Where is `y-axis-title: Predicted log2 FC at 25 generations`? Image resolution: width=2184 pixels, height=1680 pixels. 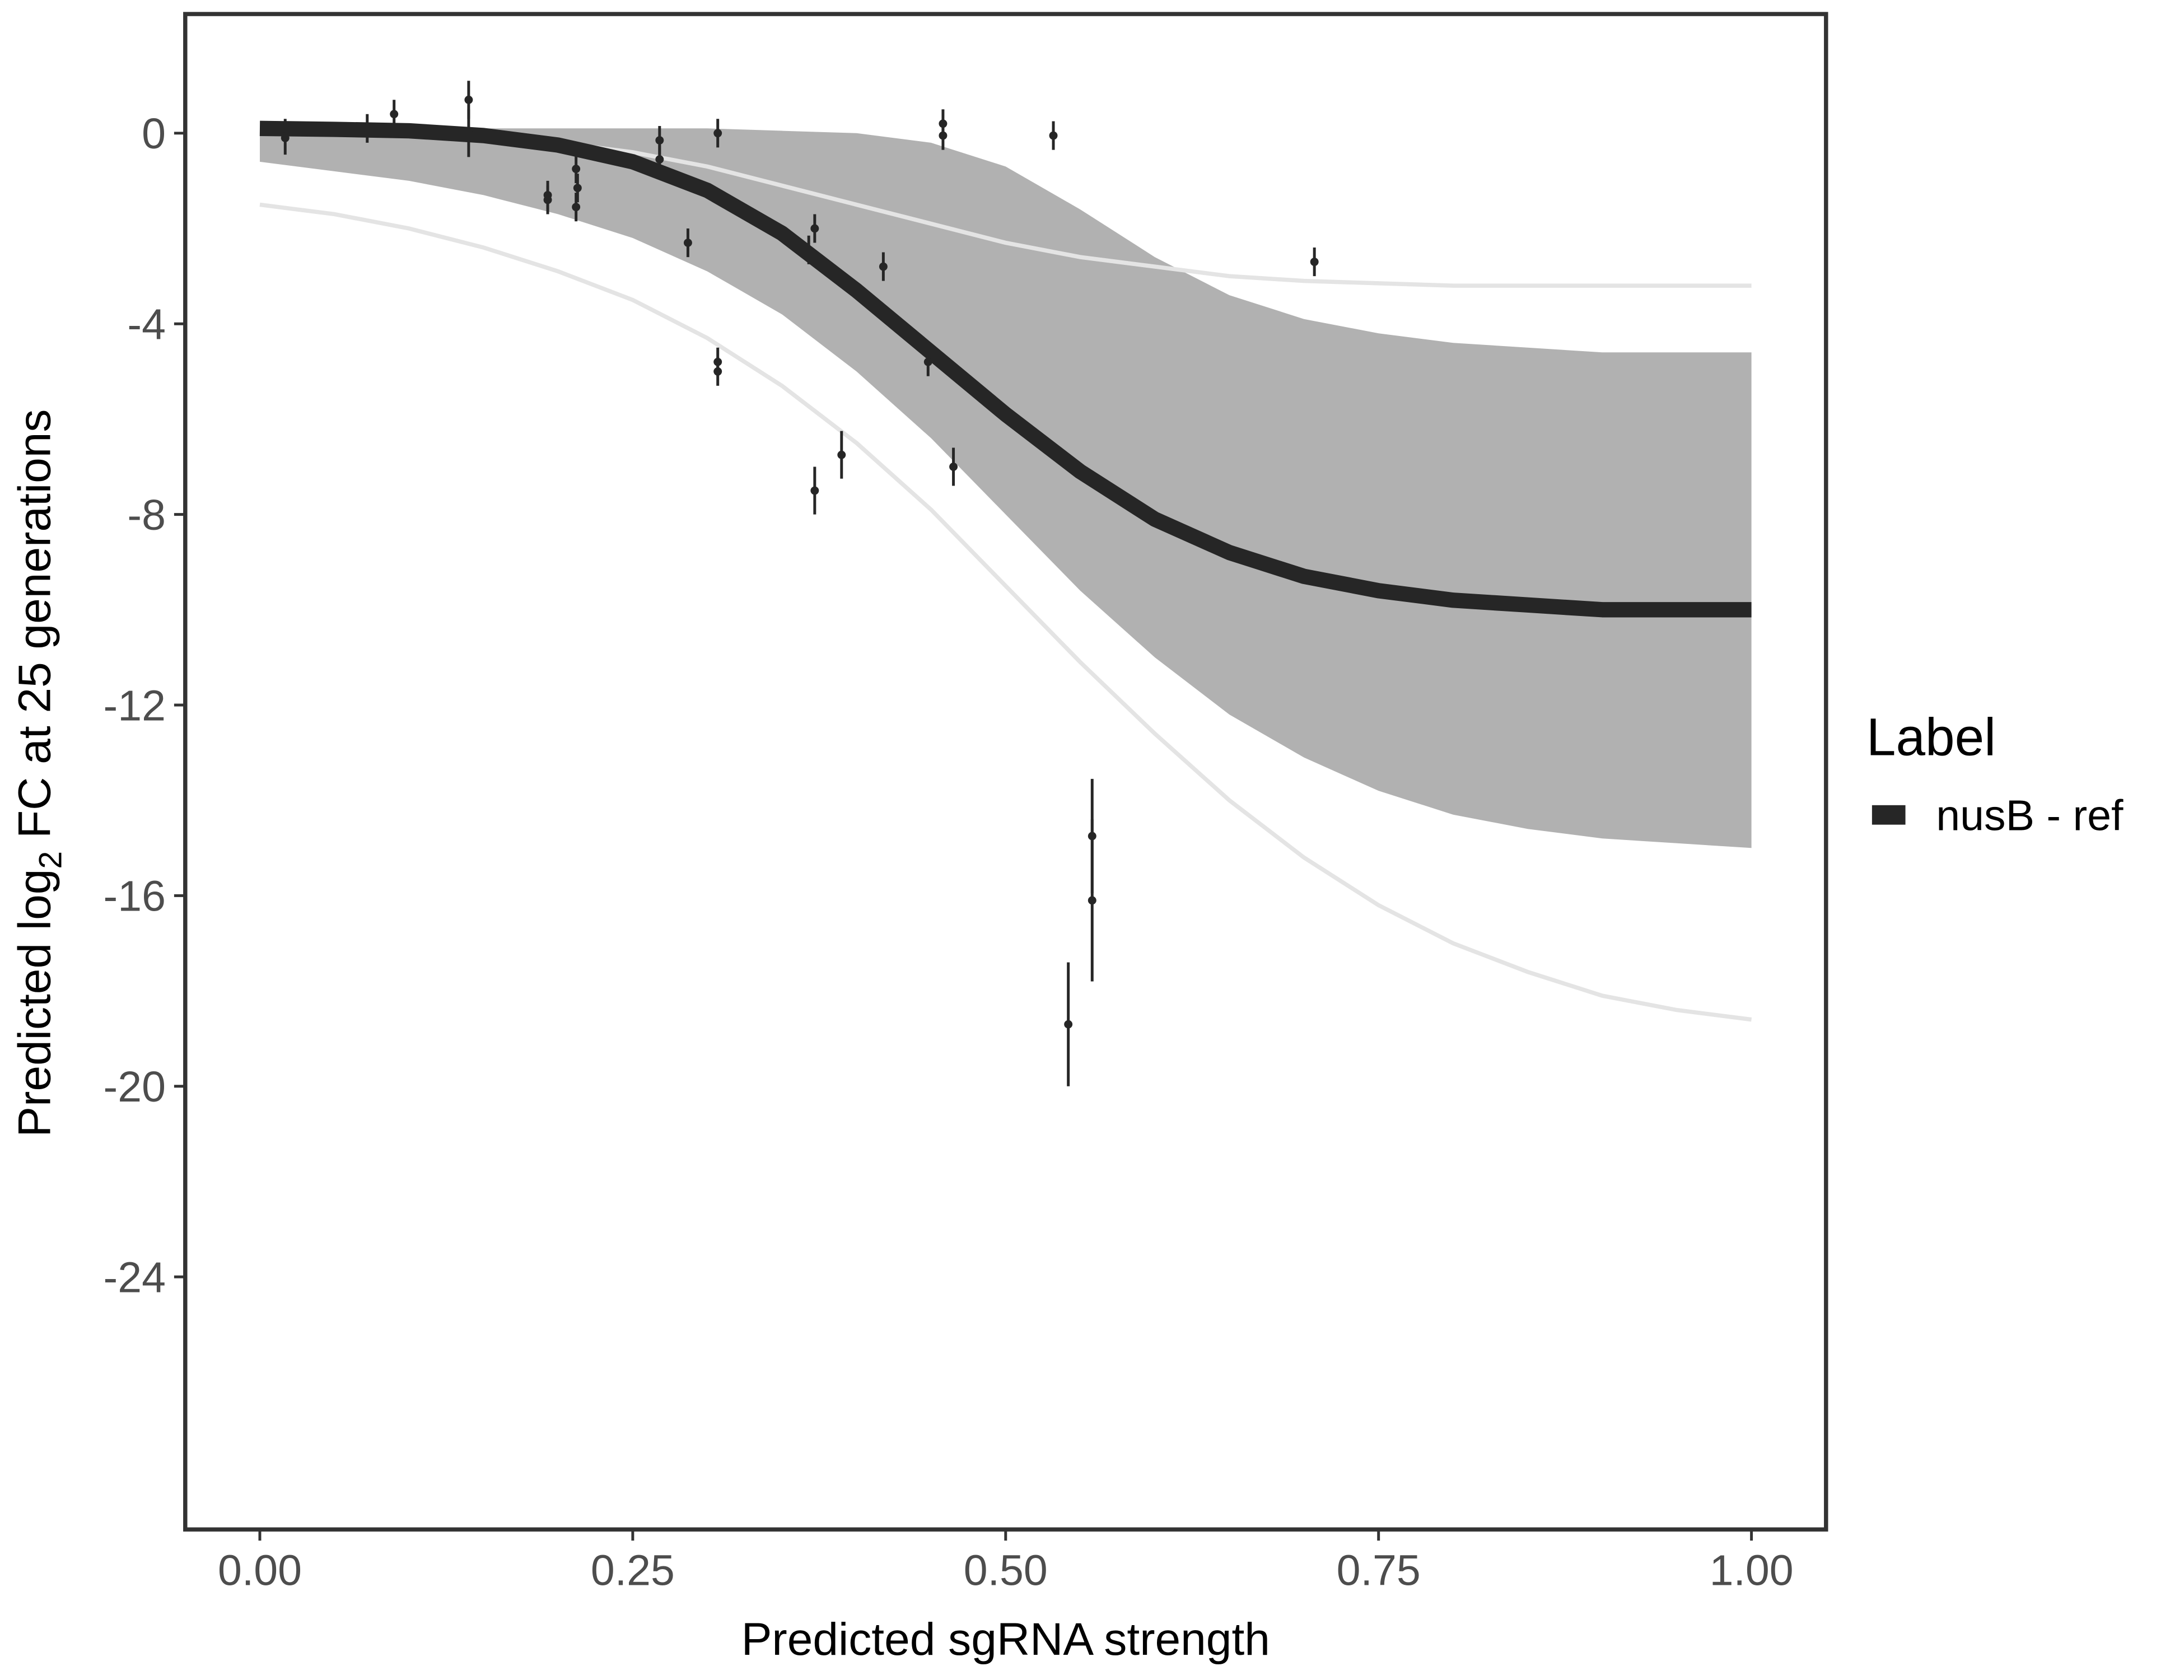 y-axis-title: Predicted log2 FC at 25 generations is located at coordinates (40, 773).